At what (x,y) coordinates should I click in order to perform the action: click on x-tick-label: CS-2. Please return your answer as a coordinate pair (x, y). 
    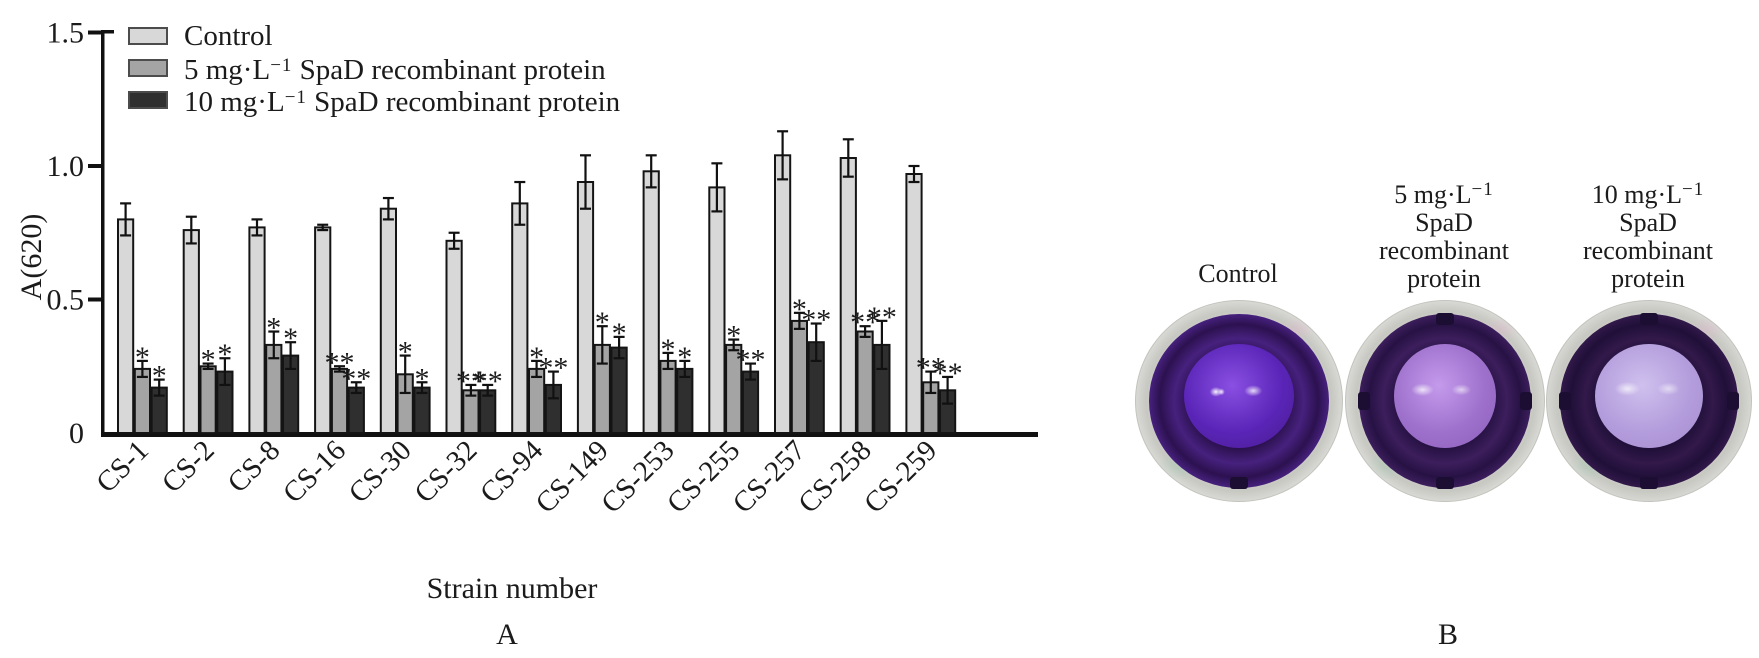
    Looking at the image, I should click on (188, 466).